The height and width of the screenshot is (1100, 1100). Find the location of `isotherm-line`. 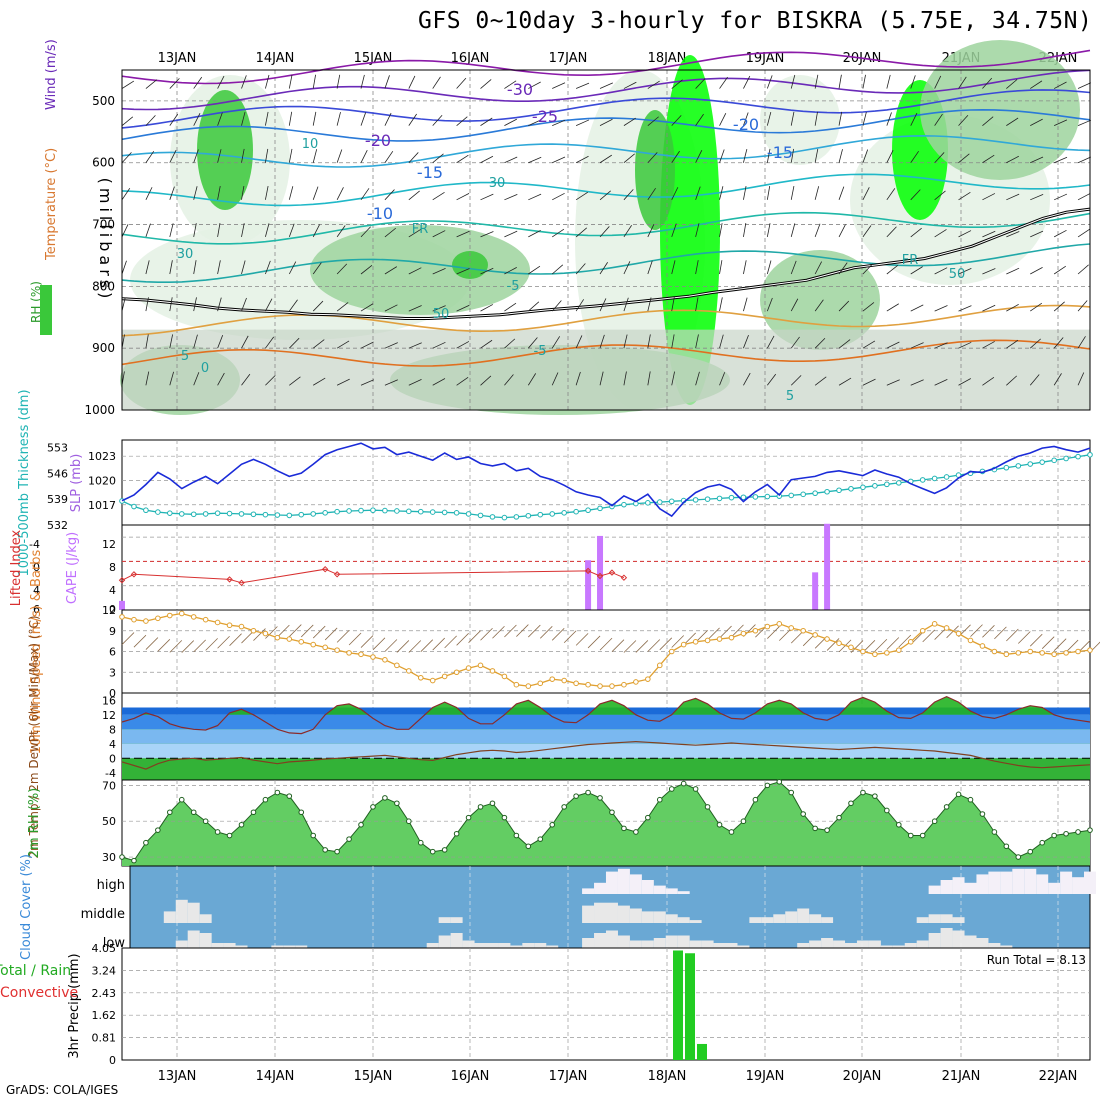

isotherm-line is located at coordinates (606, 90).